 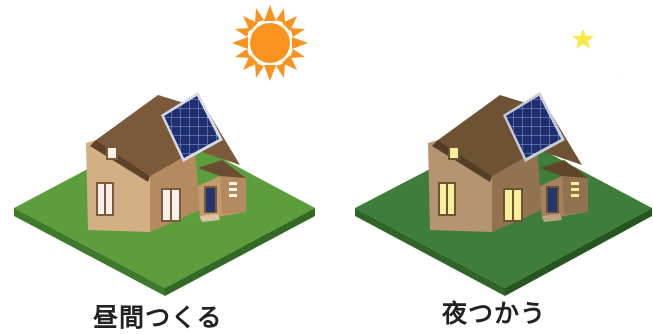 What do you see at coordinates (494, 313) in the screenshot?
I see `night-caption: 夜つかう` at bounding box center [494, 313].